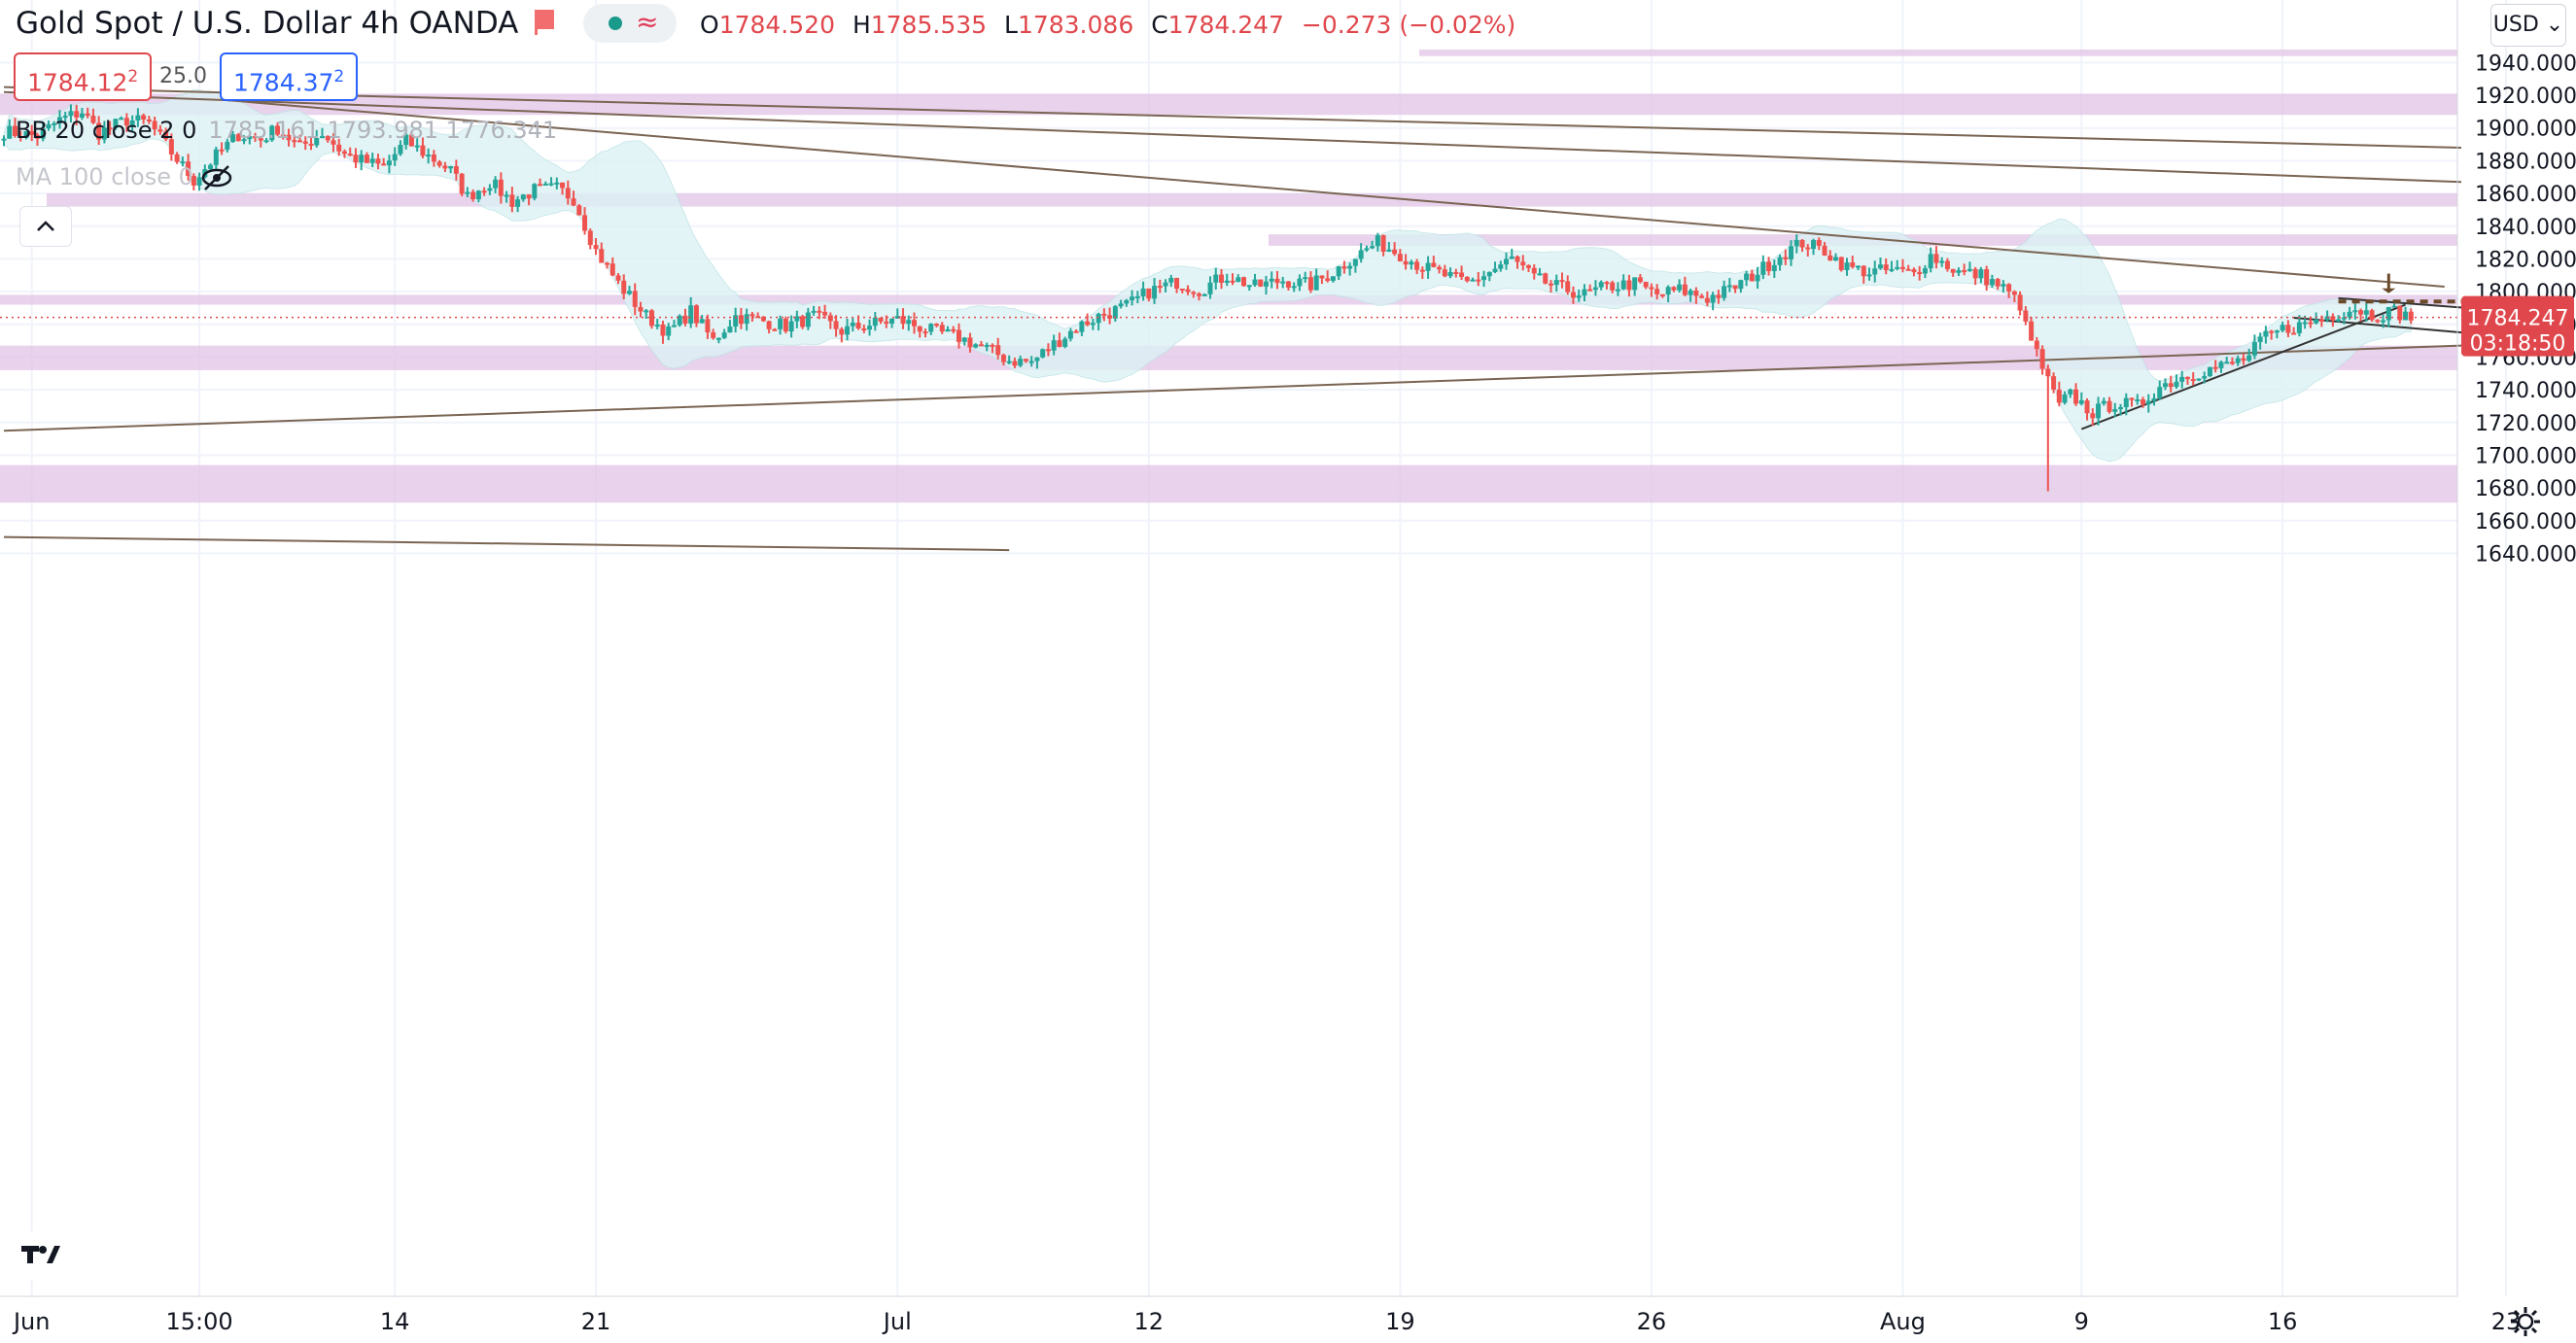  I want to click on tradingview-logo, so click(41, 1255).